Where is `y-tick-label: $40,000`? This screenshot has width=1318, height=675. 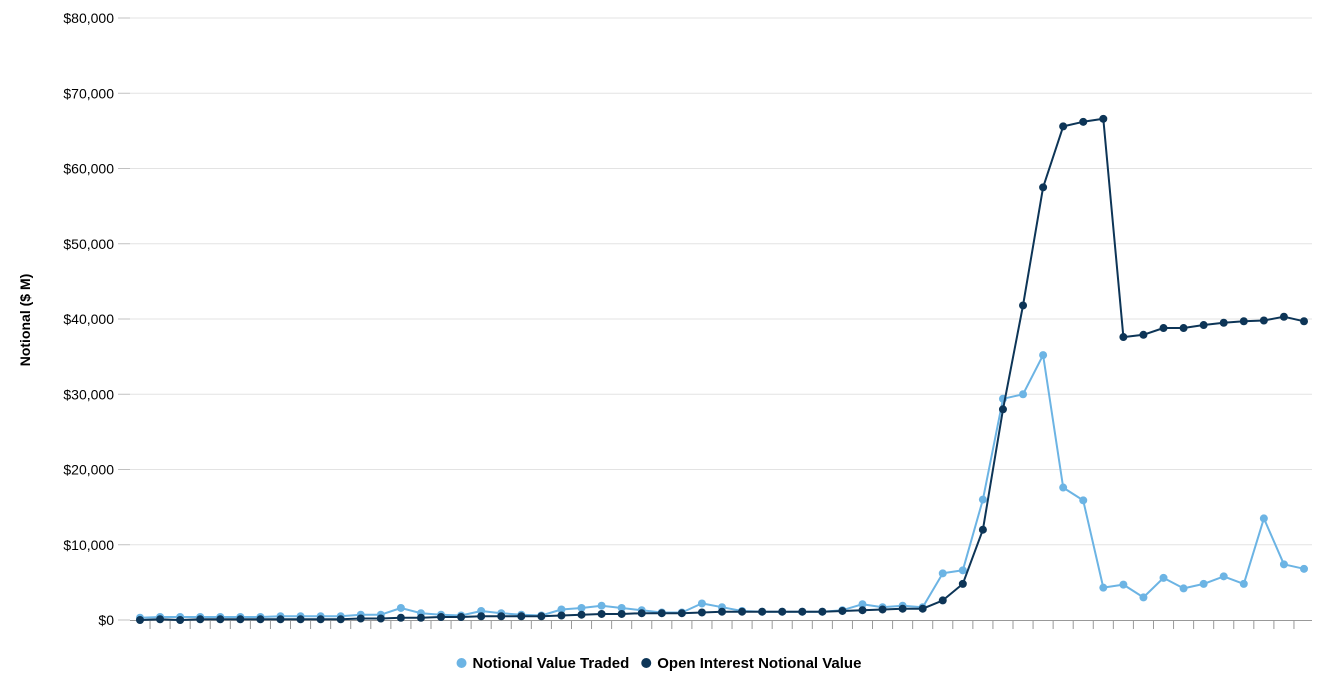 y-tick-label: $40,000 is located at coordinates (88, 319).